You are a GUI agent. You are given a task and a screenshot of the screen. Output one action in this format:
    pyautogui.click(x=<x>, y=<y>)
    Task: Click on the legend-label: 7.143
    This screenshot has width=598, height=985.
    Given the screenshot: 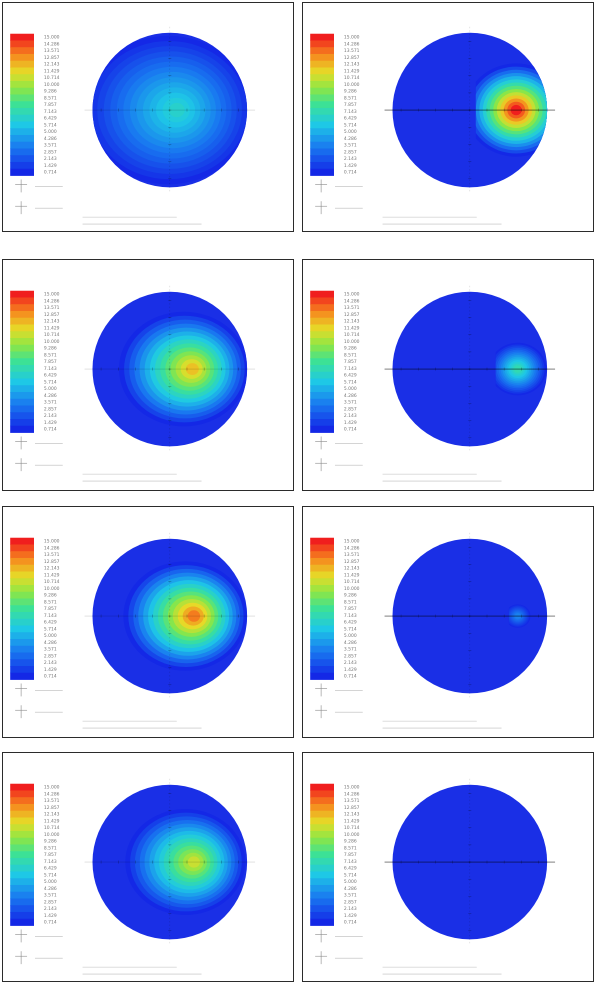 What is the action you would take?
    pyautogui.click(x=50, y=369)
    